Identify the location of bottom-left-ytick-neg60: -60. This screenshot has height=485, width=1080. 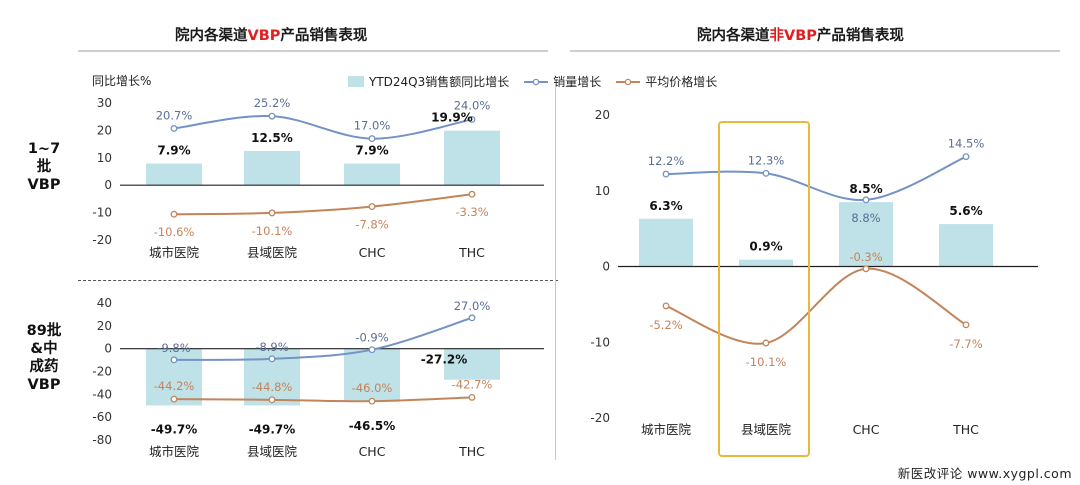
(102, 417).